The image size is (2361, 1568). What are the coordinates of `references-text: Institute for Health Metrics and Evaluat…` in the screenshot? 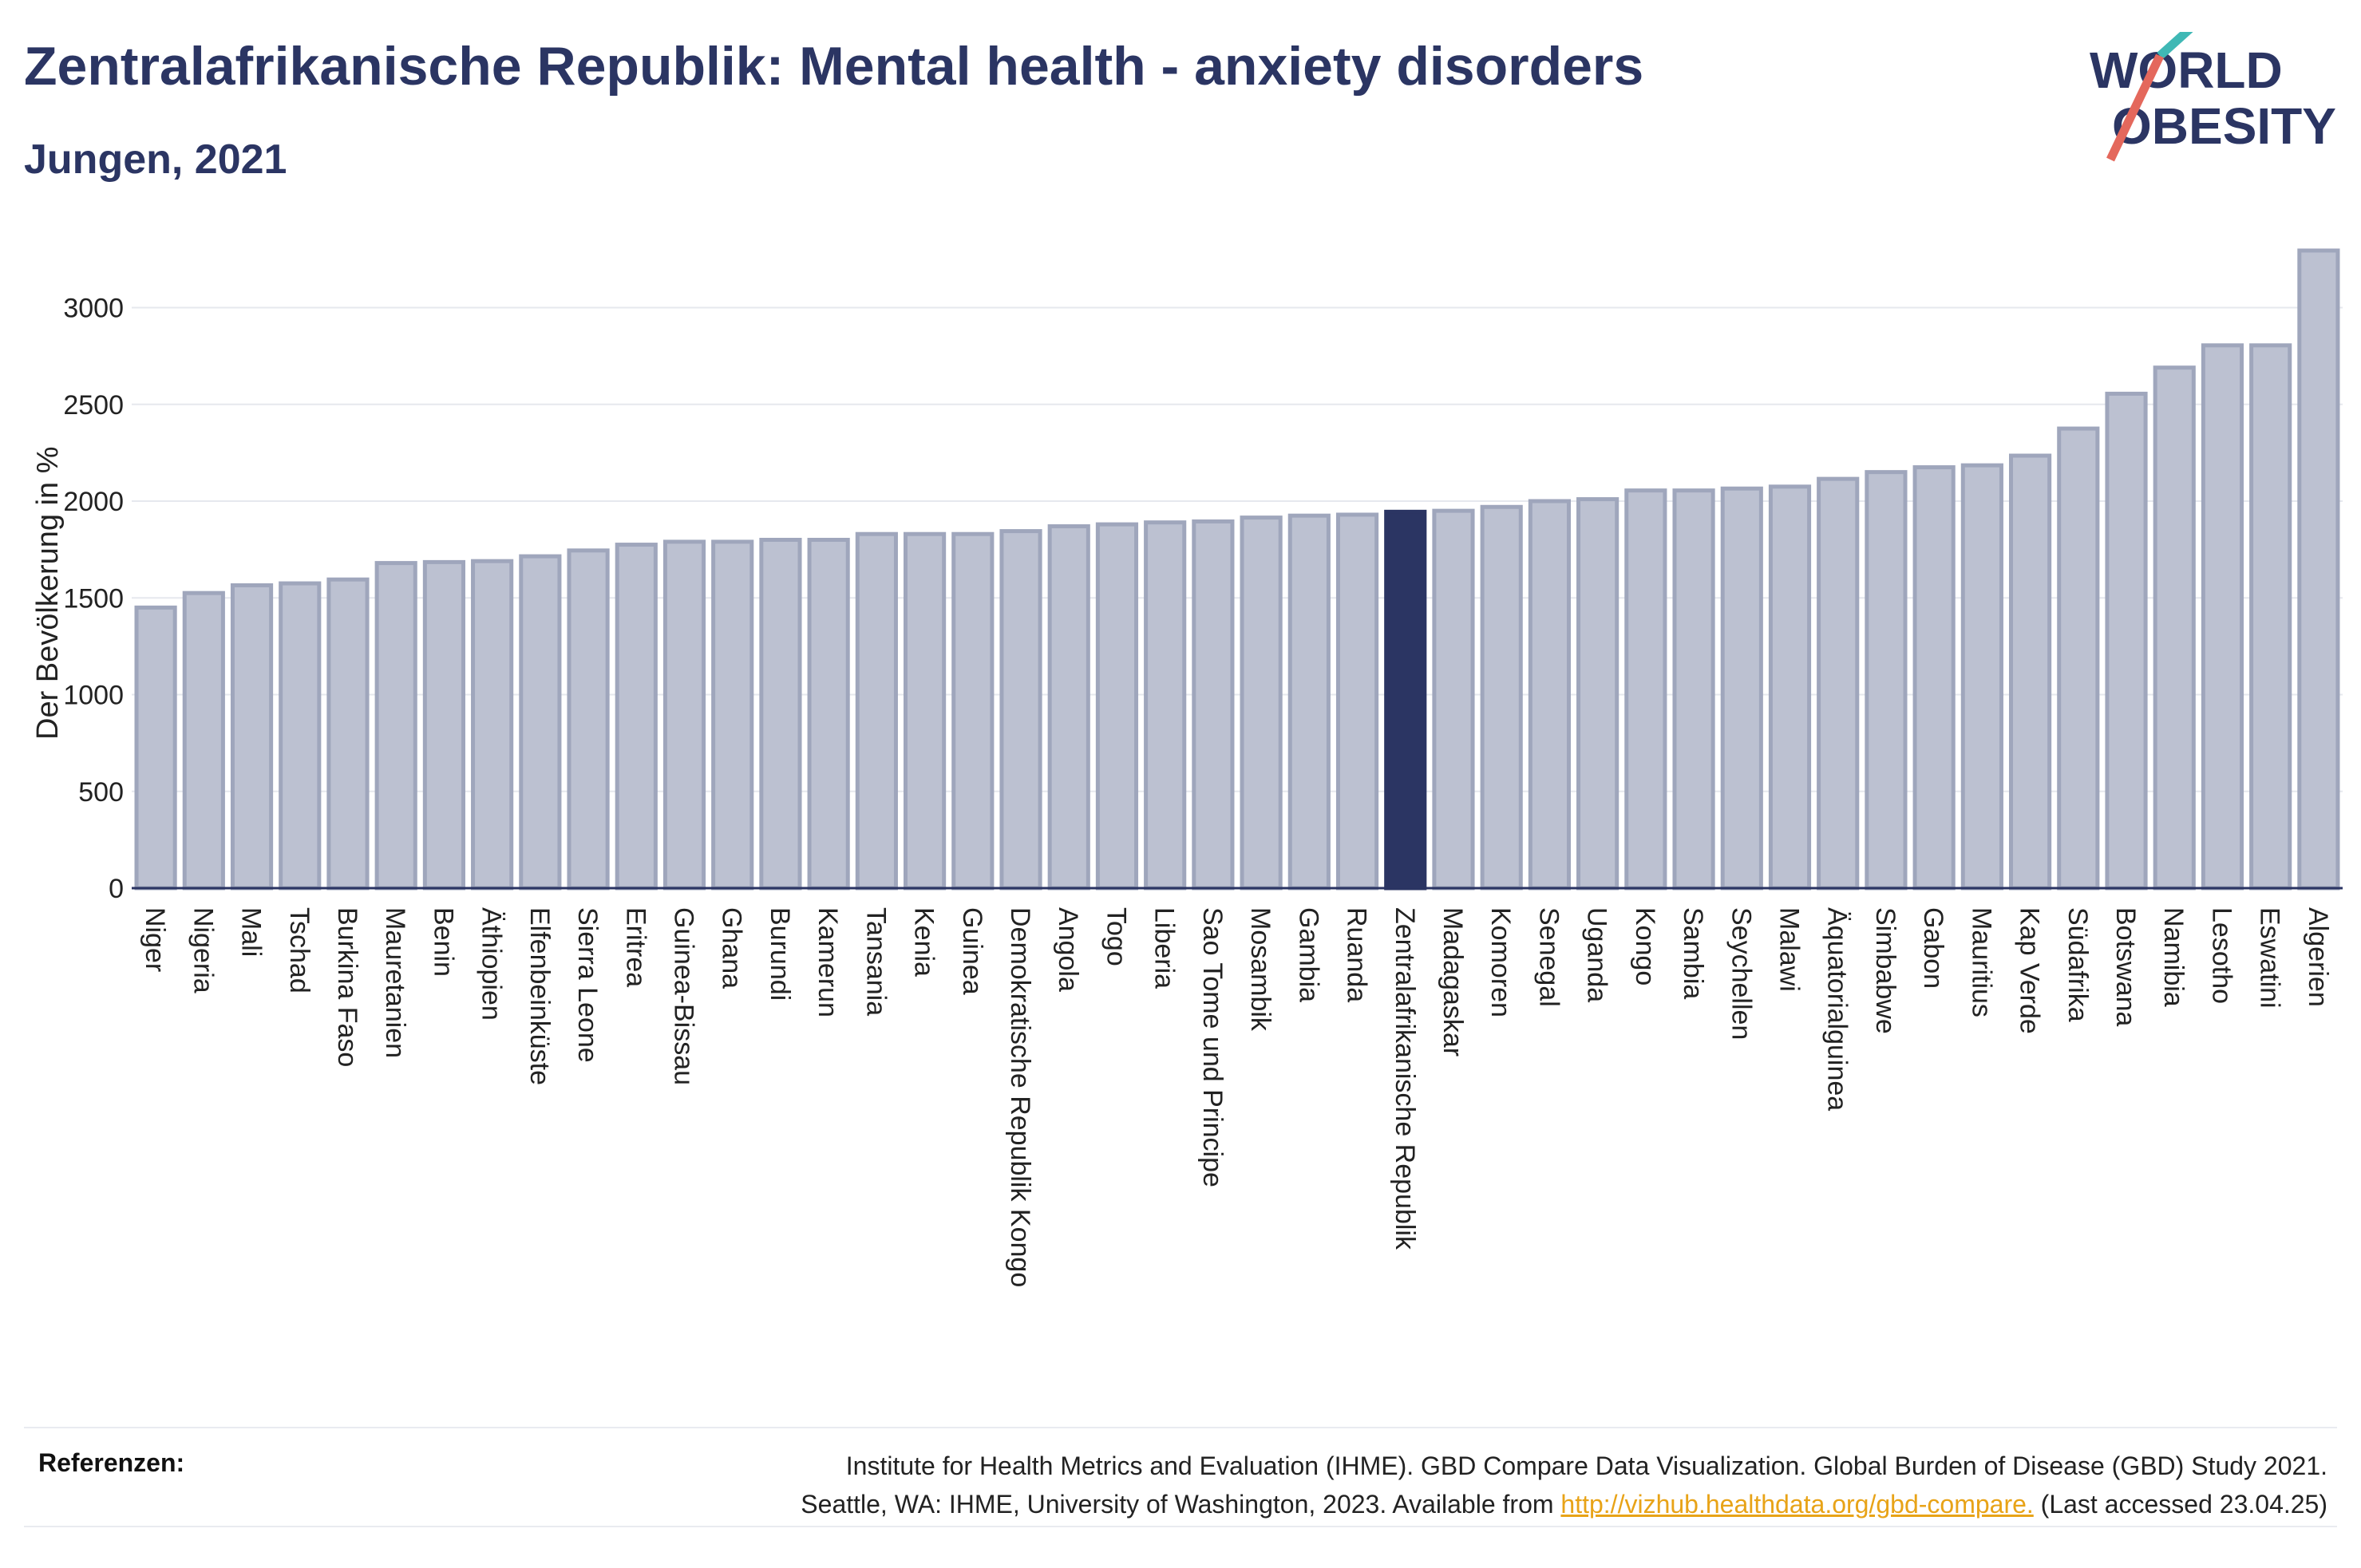 It's located at (1564, 1485).